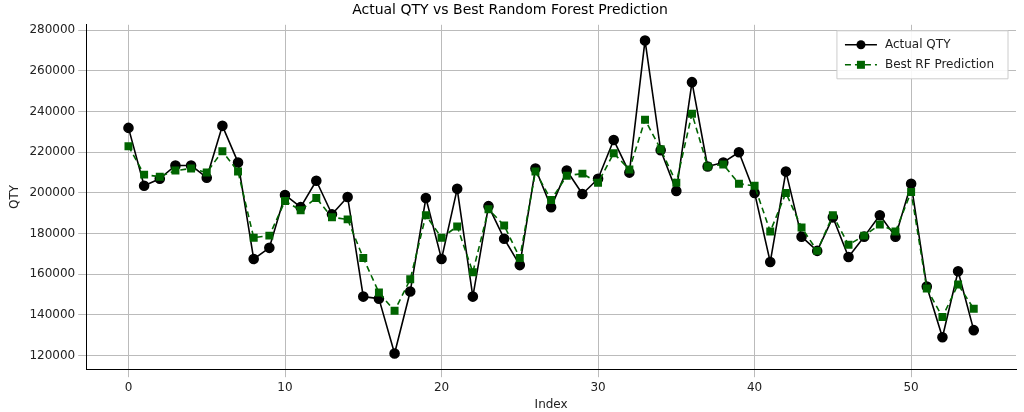  Describe the element at coordinates (52, 70) in the screenshot. I see `y-tick-label: 260000` at that location.